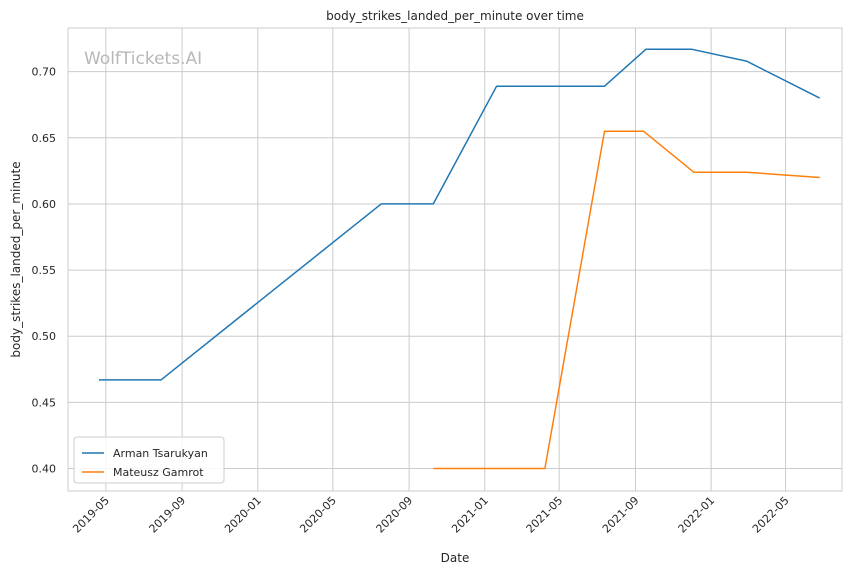 Image resolution: width=852 pixels, height=575 pixels. What do you see at coordinates (243, 515) in the screenshot?
I see `x-tick-label: 2020-01` at bounding box center [243, 515].